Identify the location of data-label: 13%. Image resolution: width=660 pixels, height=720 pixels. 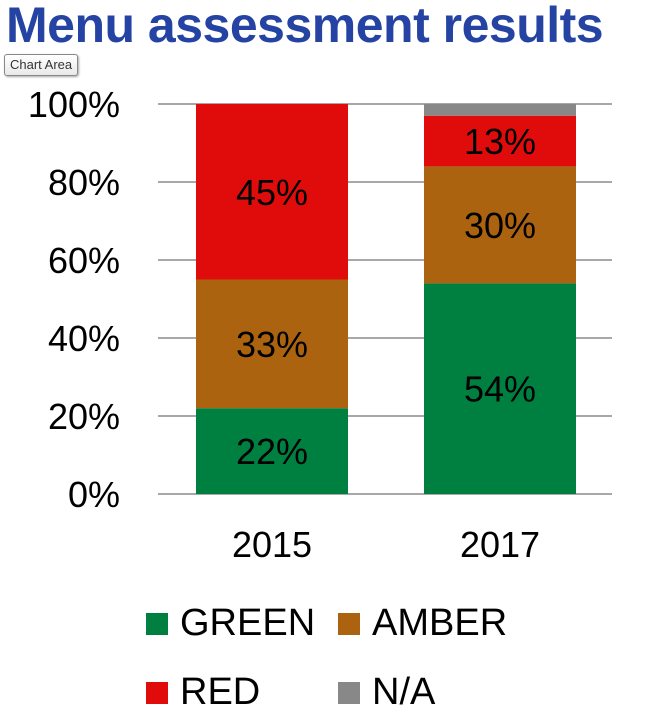
(500, 141).